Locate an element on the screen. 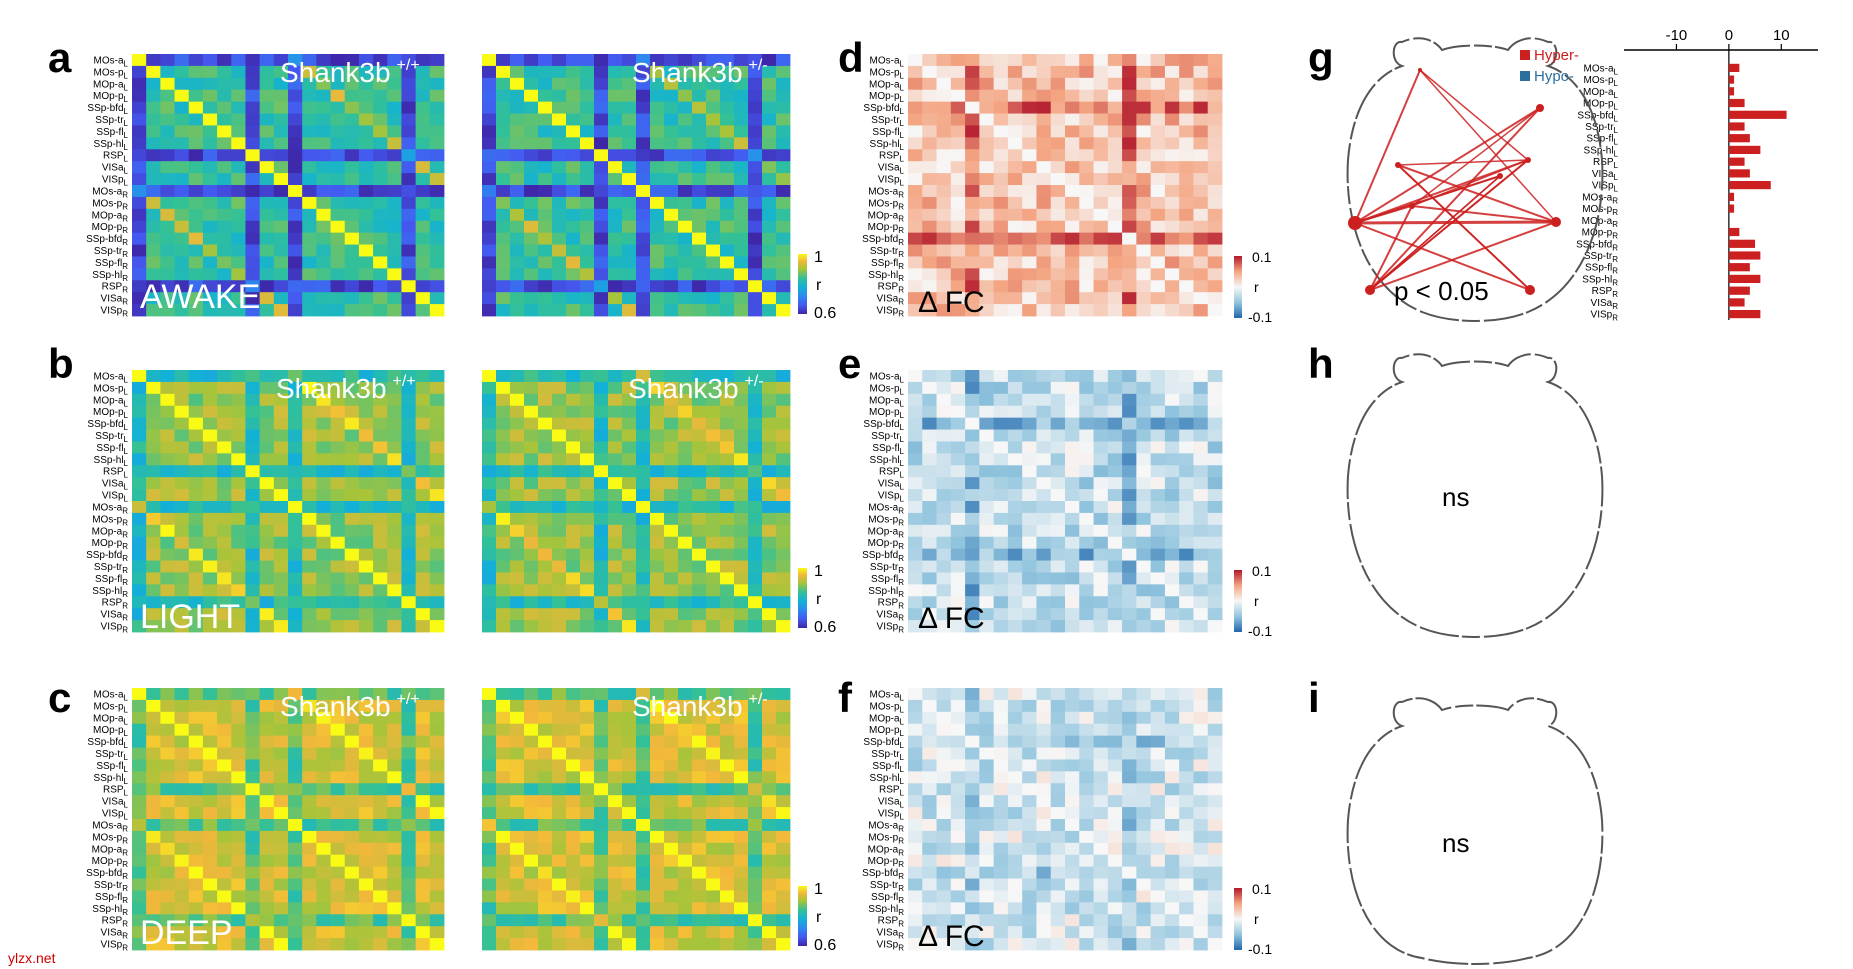  roi-label: RSPL is located at coordinates (116, 473).